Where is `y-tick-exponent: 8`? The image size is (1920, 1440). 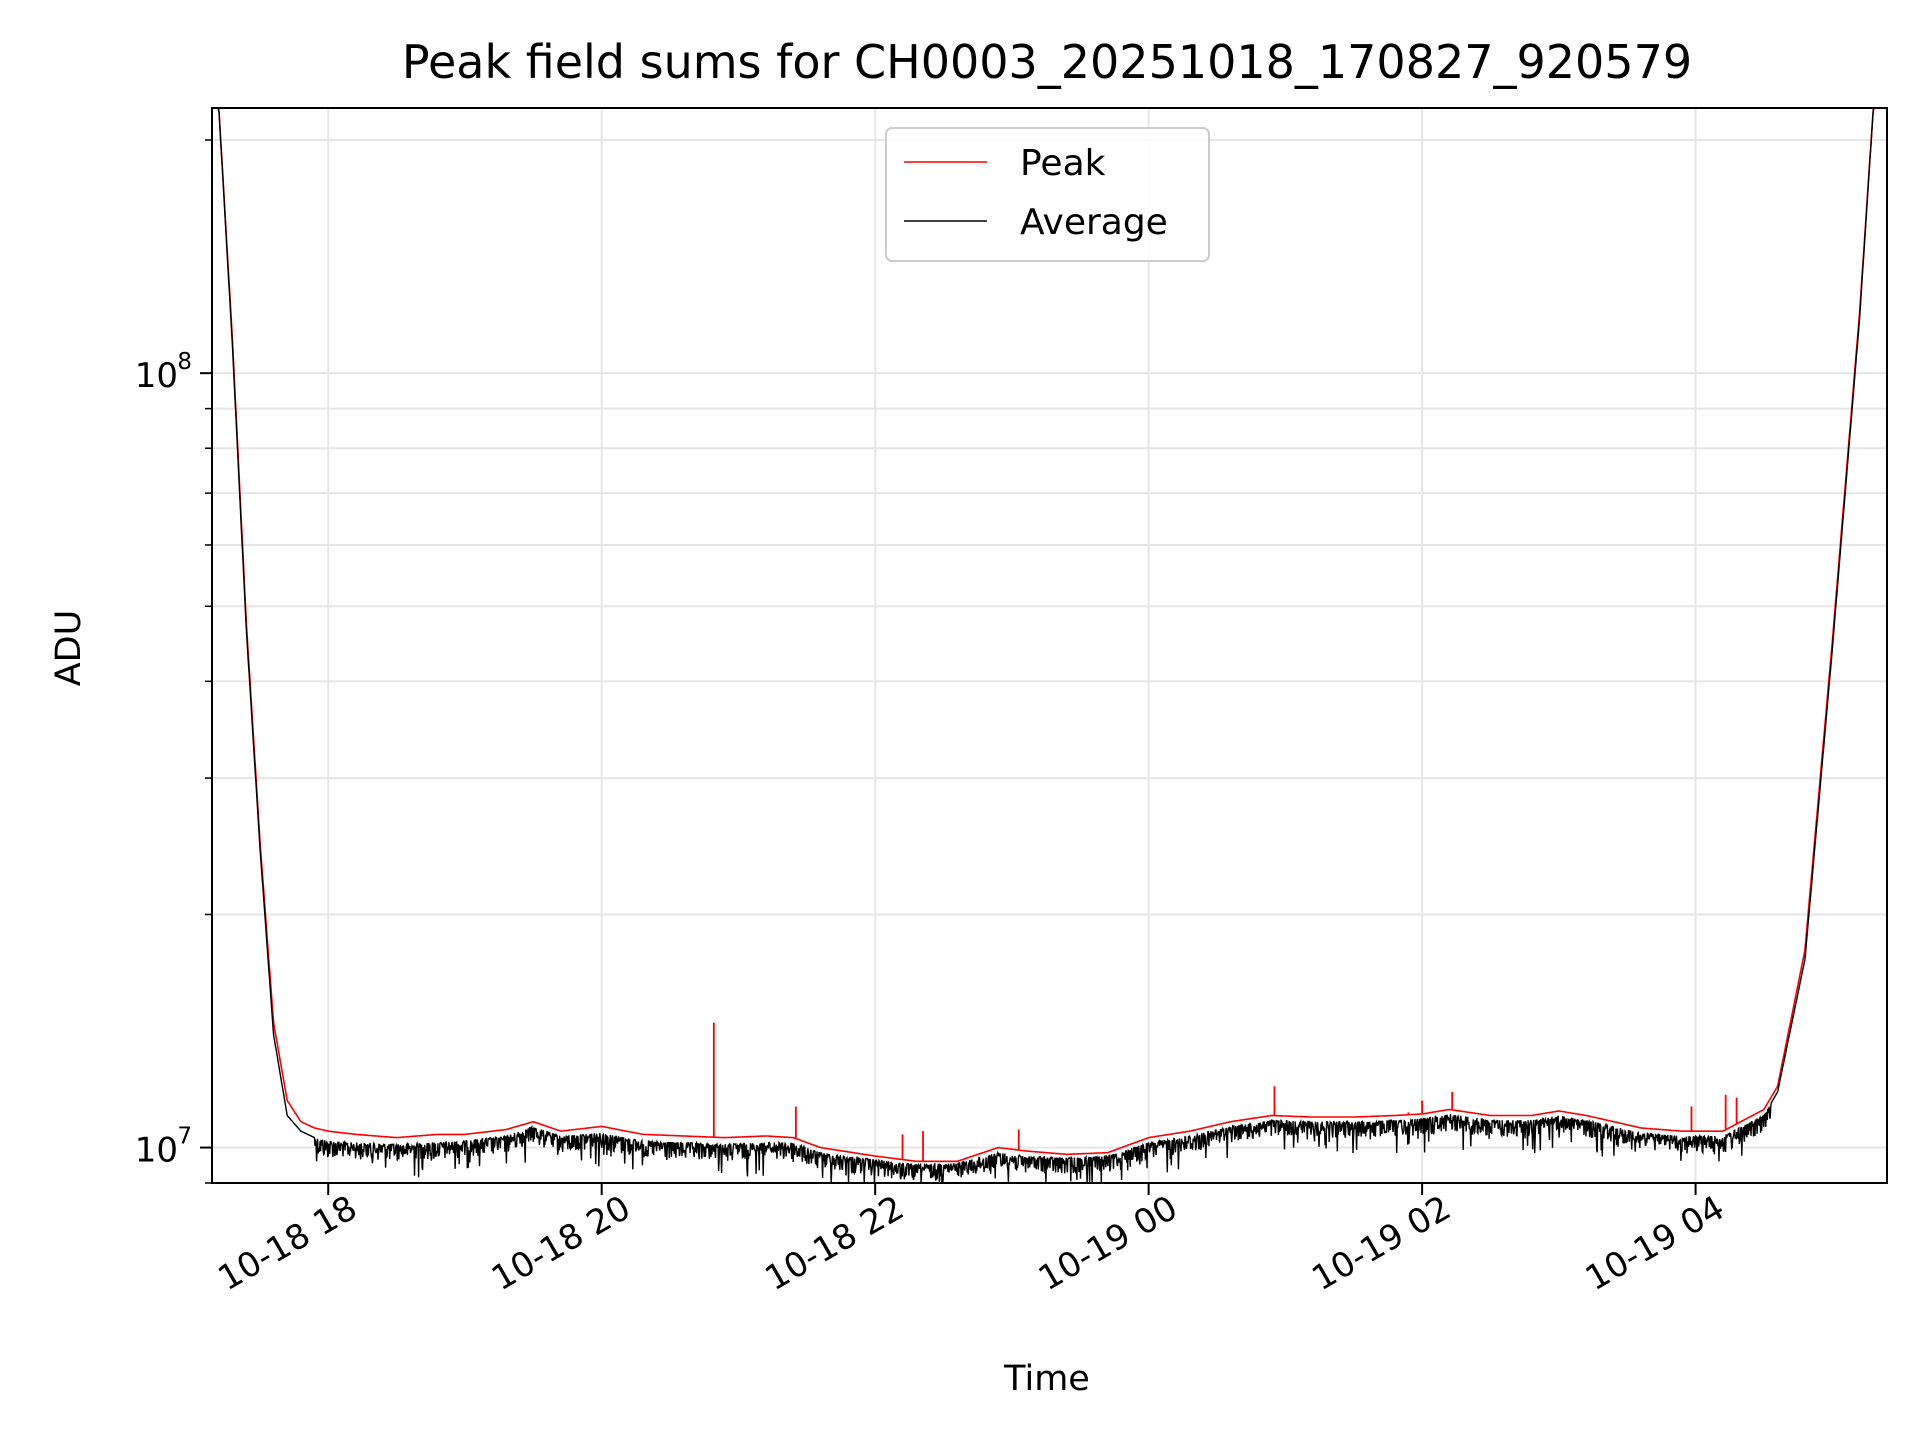 y-tick-exponent: 8 is located at coordinates (184, 362).